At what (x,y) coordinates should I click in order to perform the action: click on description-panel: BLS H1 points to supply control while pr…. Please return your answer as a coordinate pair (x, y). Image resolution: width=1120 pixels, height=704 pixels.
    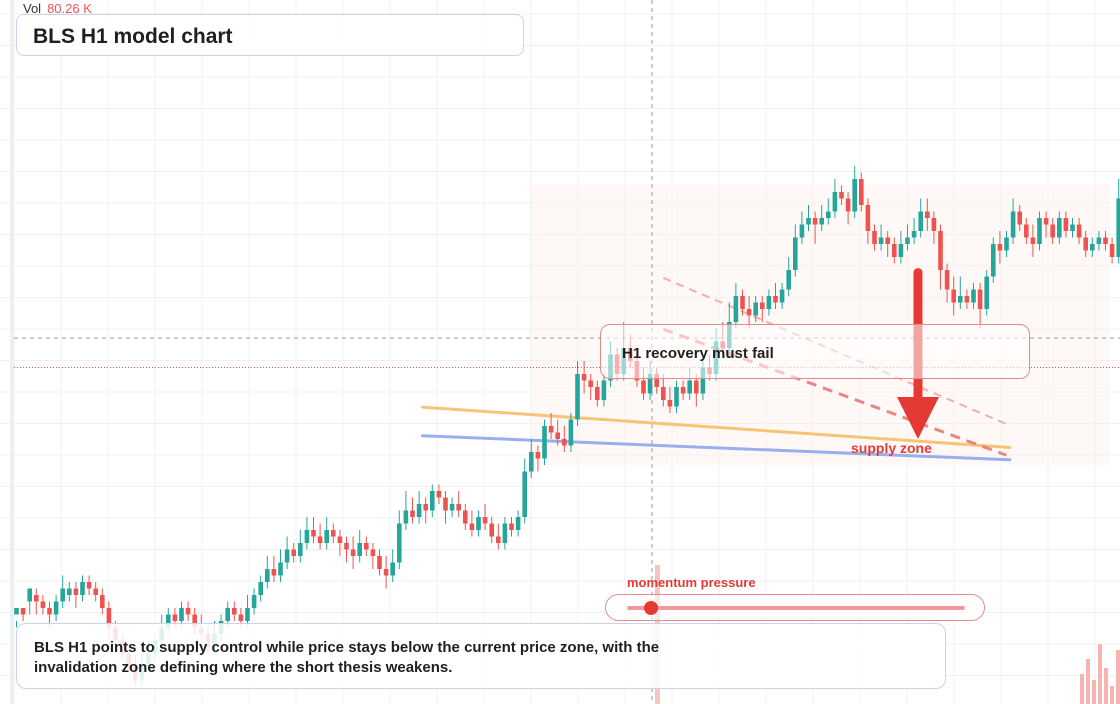
    Looking at the image, I should click on (481, 656).